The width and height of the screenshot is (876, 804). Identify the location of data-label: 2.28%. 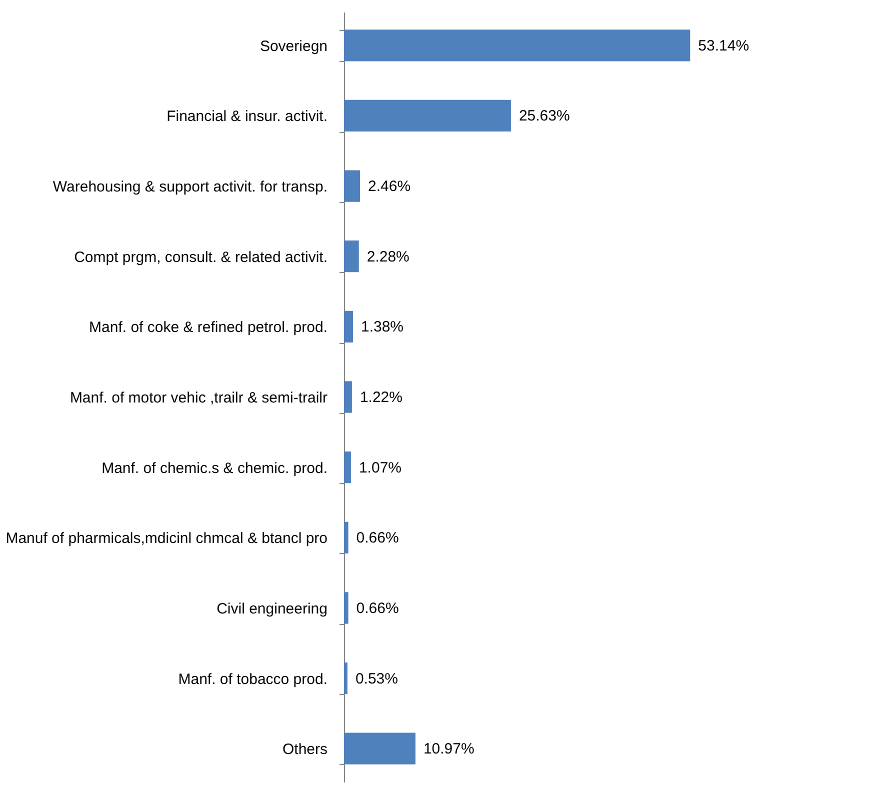
(388, 257).